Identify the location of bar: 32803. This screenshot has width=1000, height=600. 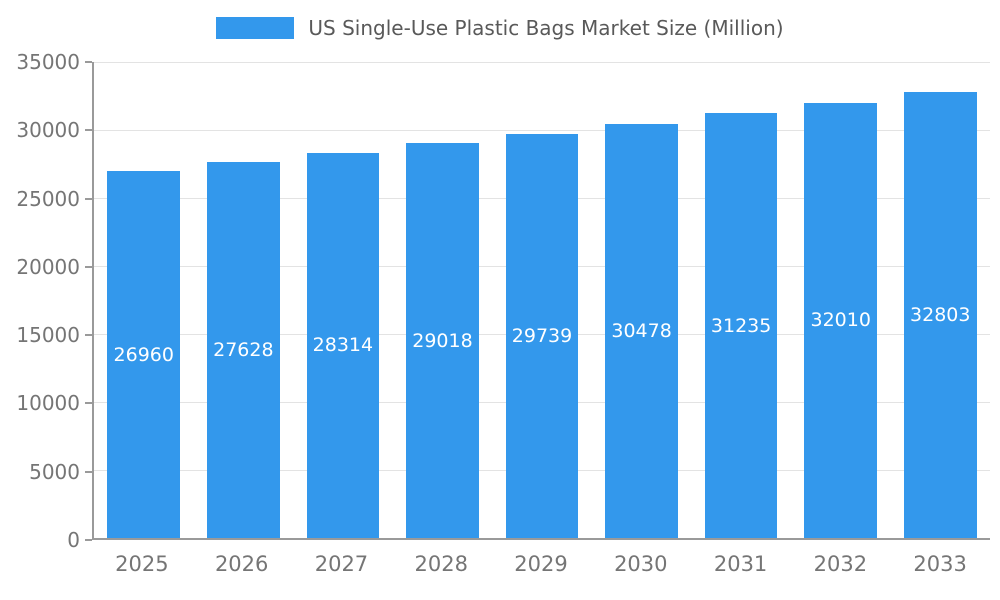
(940, 314).